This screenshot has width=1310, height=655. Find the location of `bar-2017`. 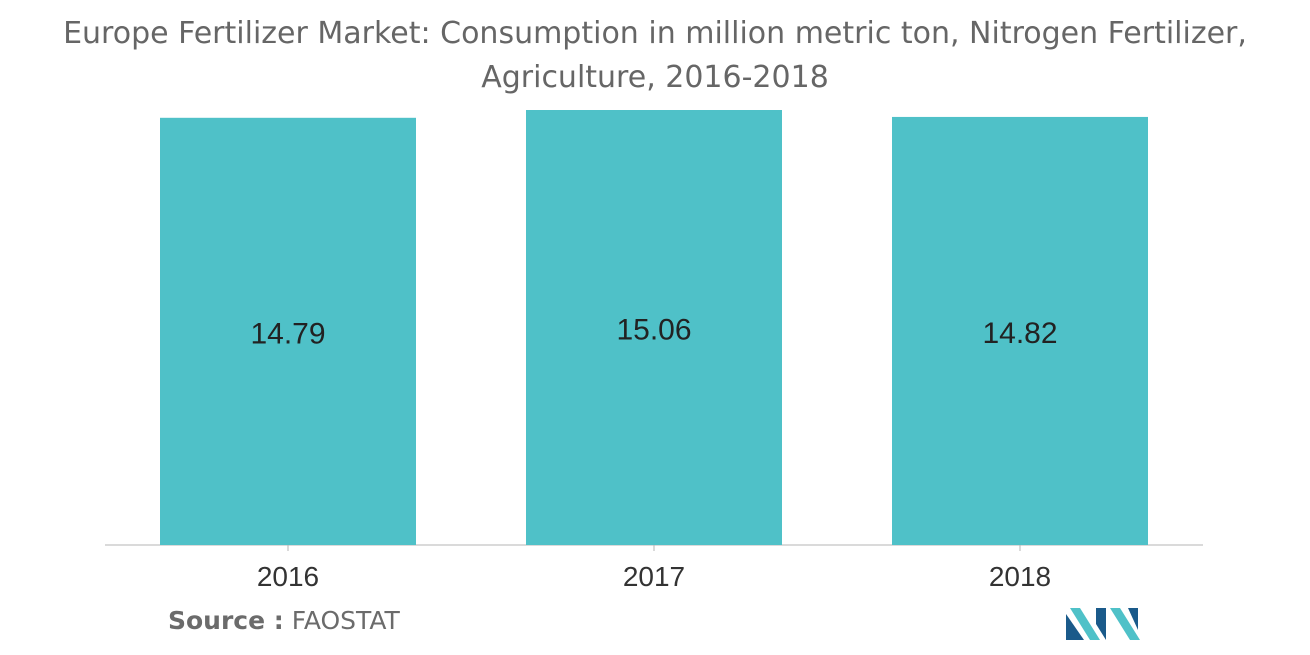

bar-2017 is located at coordinates (654, 327).